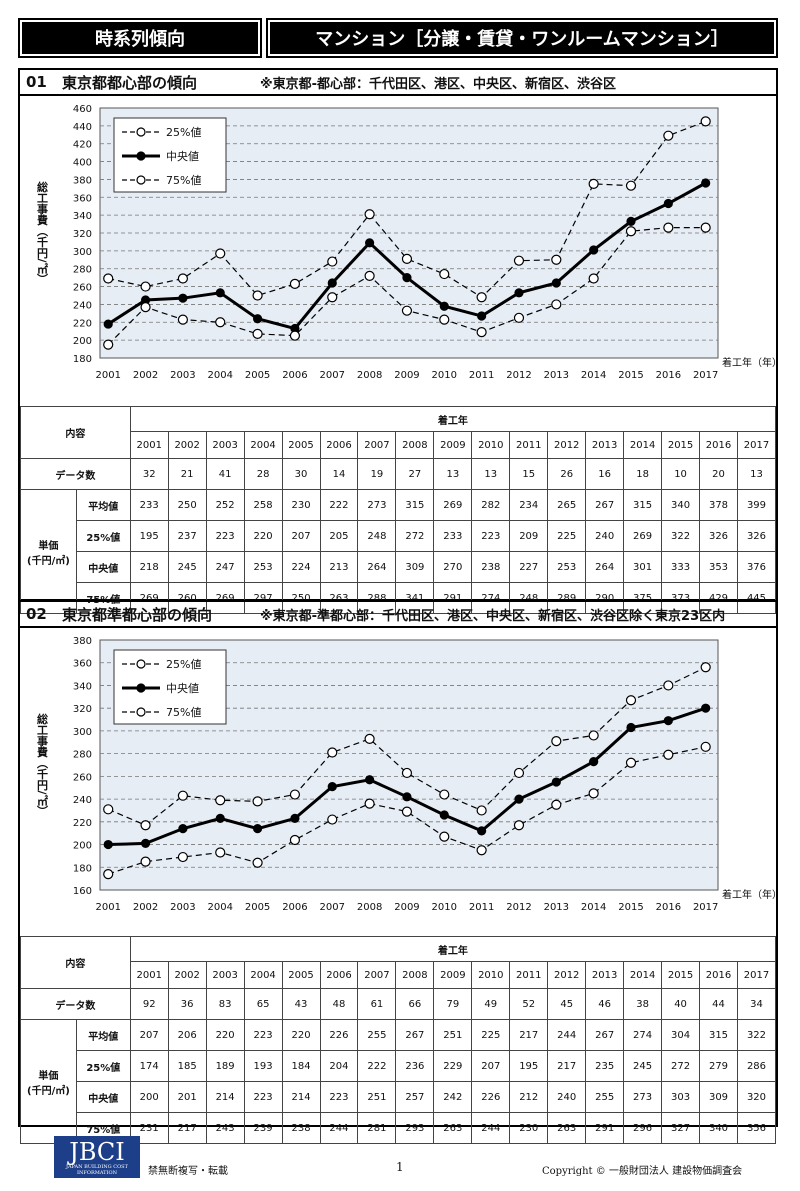 This screenshot has width=800, height=1191. I want to click on value-cell: 220, so click(225, 1035).